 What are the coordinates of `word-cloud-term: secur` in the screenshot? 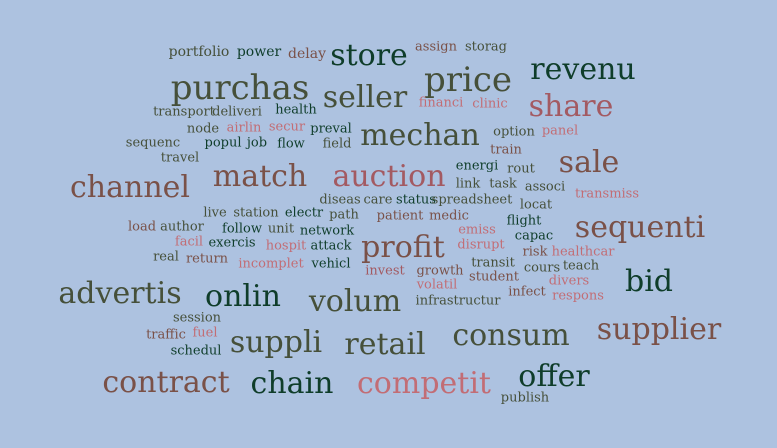 It's located at (287, 127).